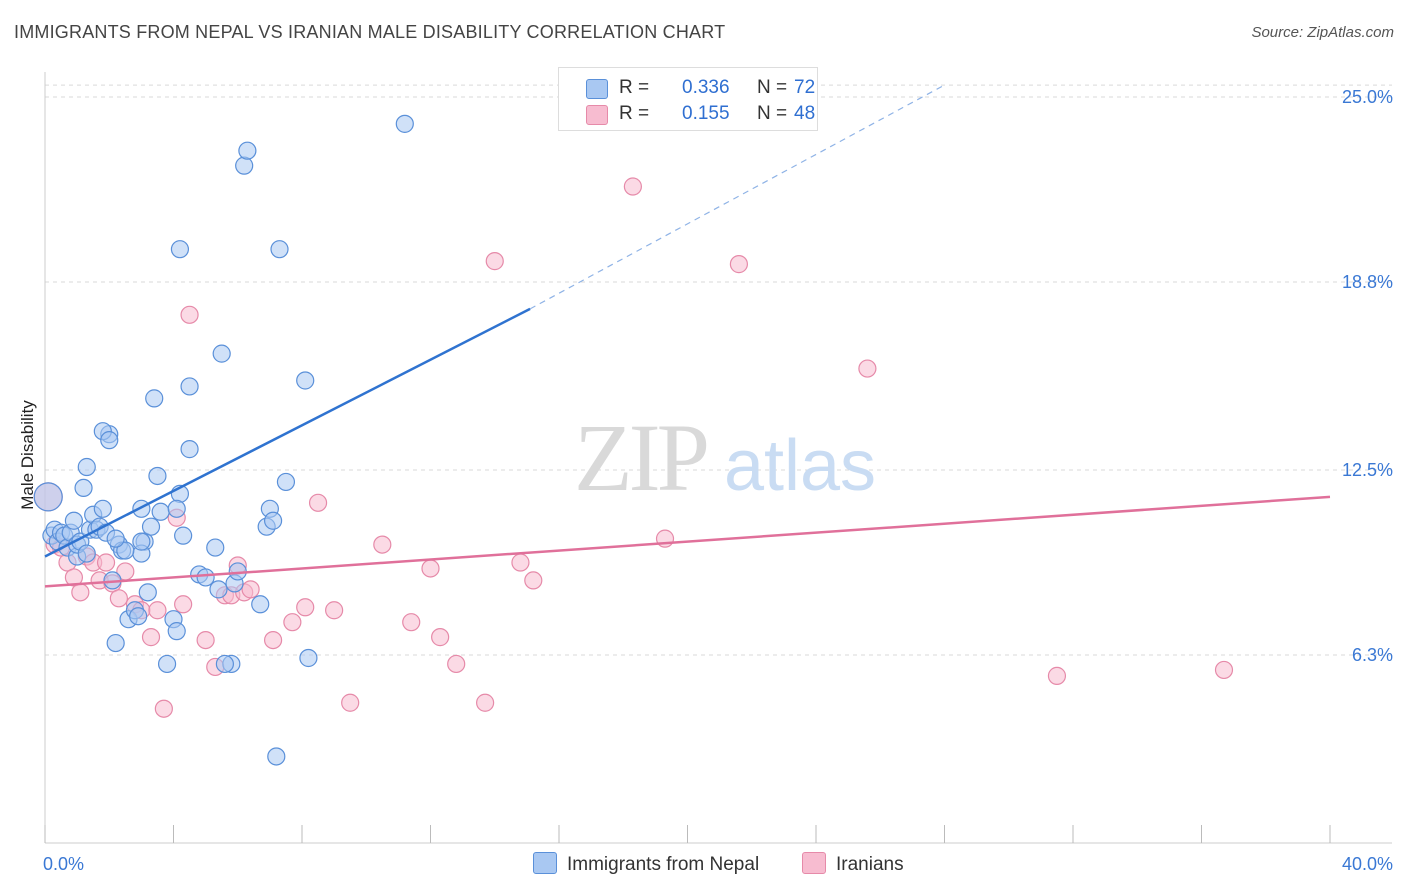  Describe the element at coordinates (870, 864) in the screenshot. I see `bottom-legend-label-iran: Iranians` at that location.